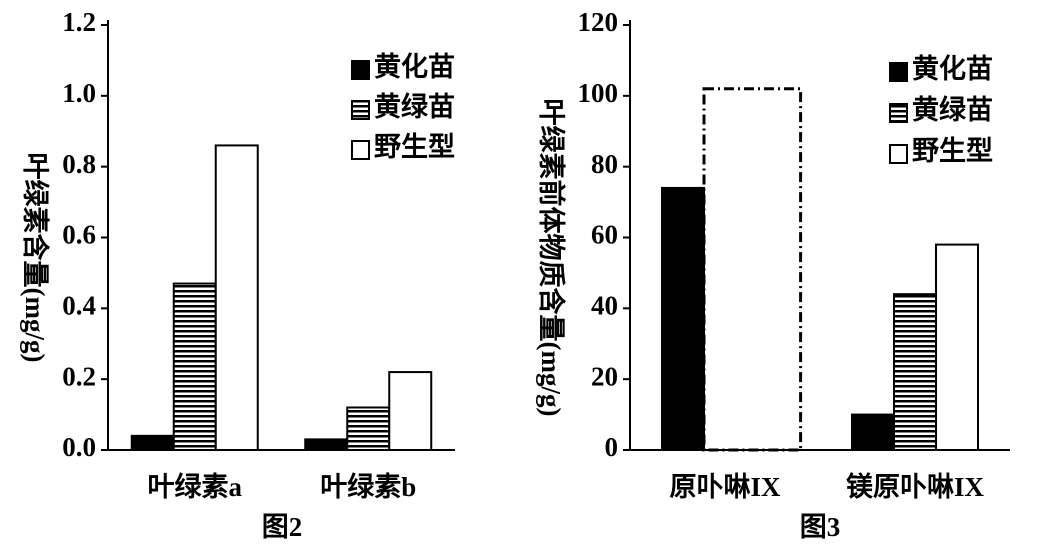 This screenshot has height=555, width=1042. I want to click on x-tick-label: 叶绿素a, so click(195, 487).